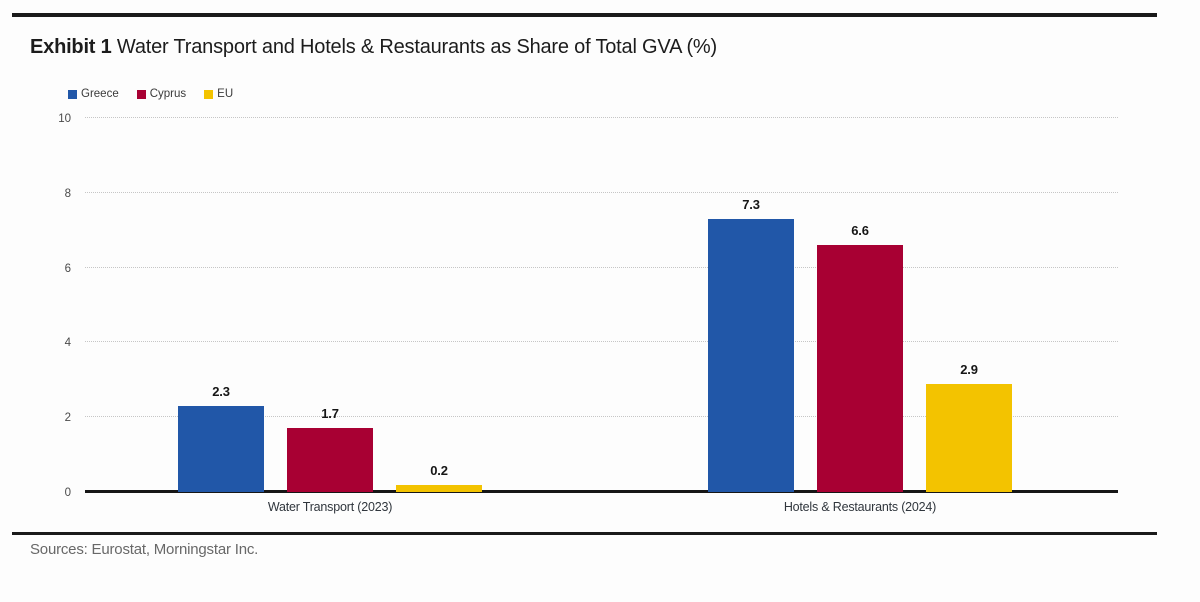 The height and width of the screenshot is (602, 1200). Describe the element at coordinates (330, 414) in the screenshot. I see `value-label-cyprus-water-transport-2023: 1.7` at that location.